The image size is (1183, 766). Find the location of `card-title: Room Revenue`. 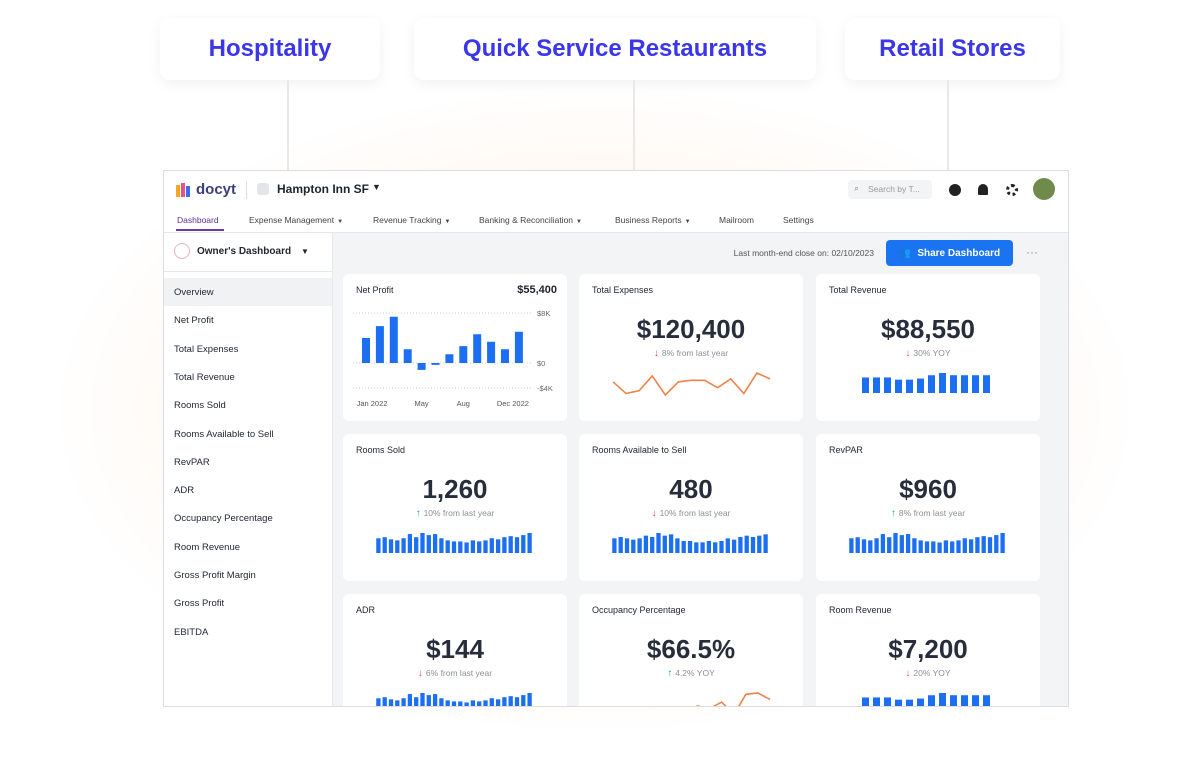

card-title: Room Revenue is located at coordinates (860, 610).